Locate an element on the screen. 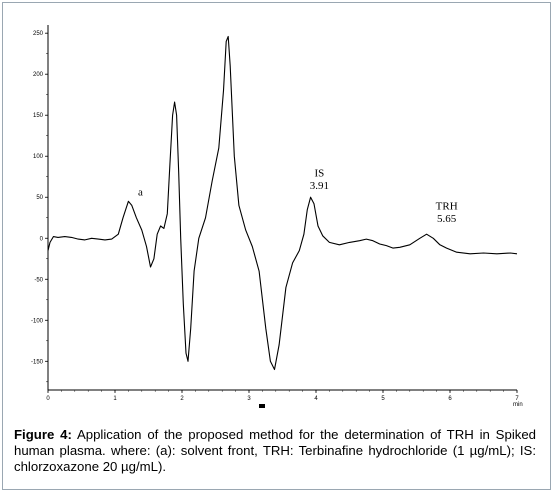 This screenshot has height=494, width=555. y-tick-label: -150 is located at coordinates (37, 362).